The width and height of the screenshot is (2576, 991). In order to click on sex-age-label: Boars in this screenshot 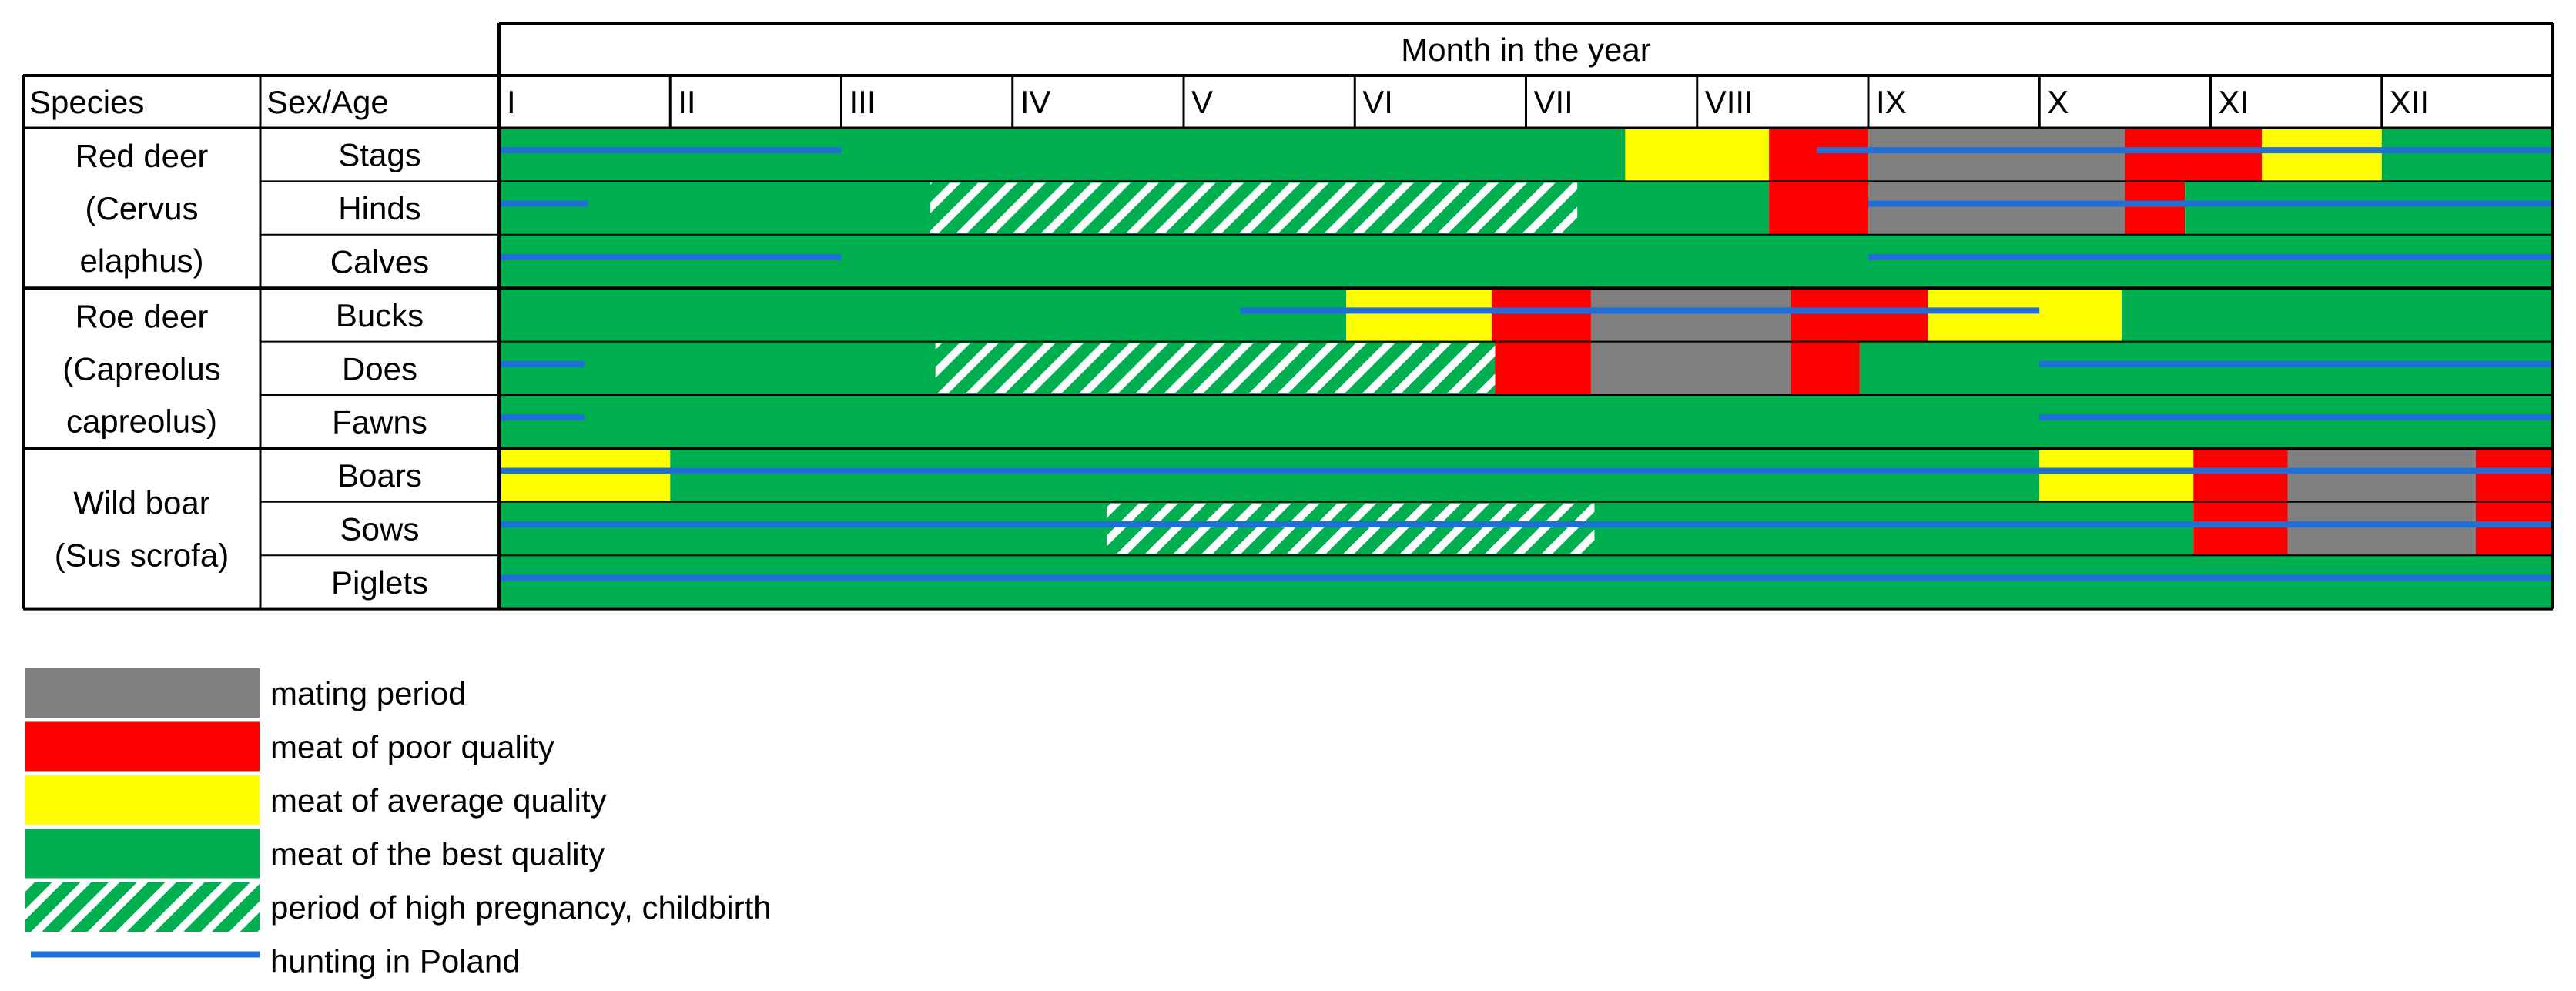, I will do `click(379, 475)`.